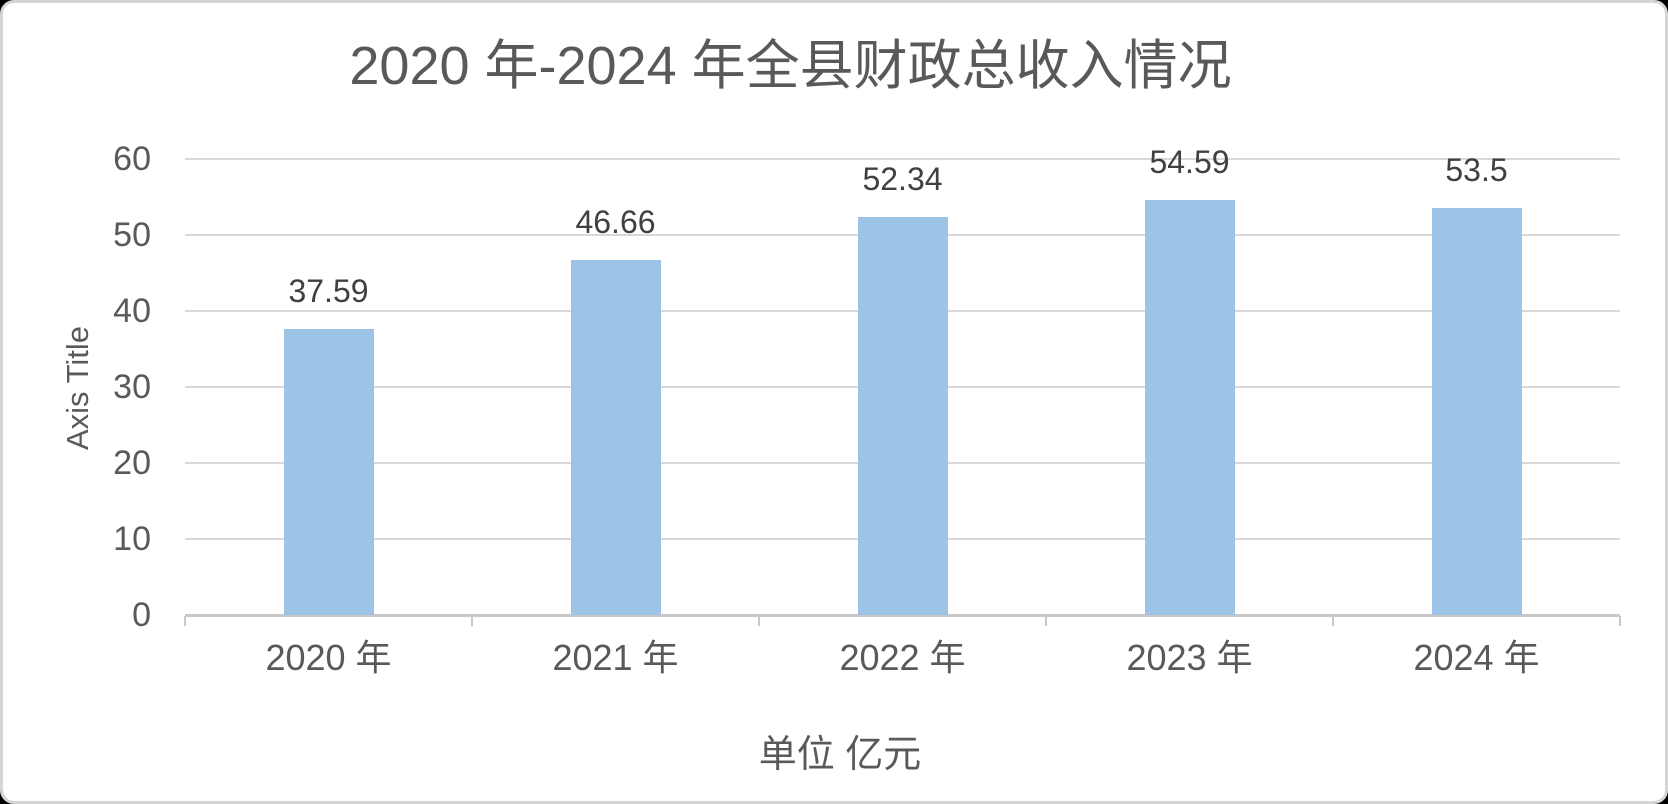 The width and height of the screenshot is (1668, 804). What do you see at coordinates (1189, 657) in the screenshot?
I see `x-axis-category-label: 2023 年` at bounding box center [1189, 657].